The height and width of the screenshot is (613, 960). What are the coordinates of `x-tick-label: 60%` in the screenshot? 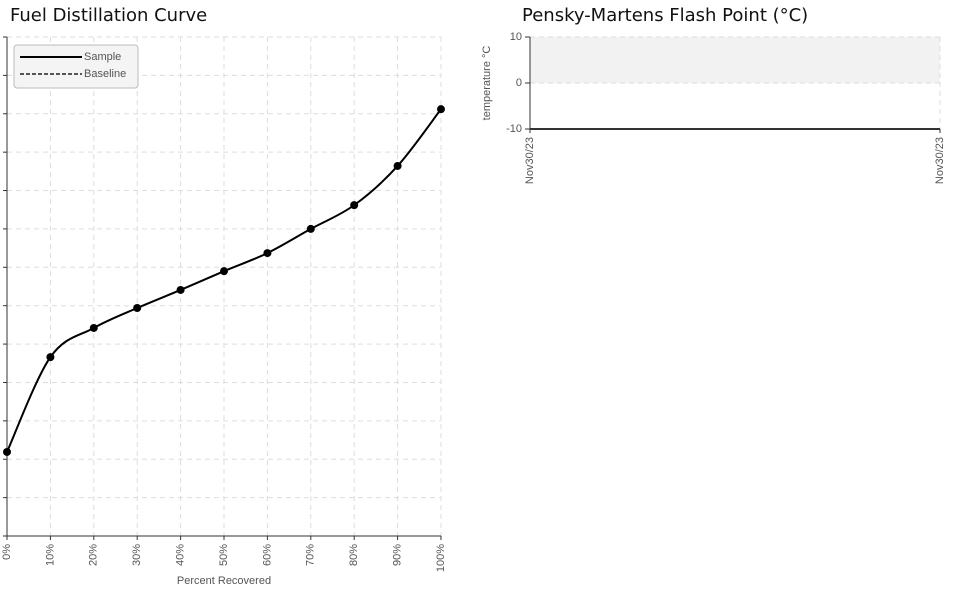 It's located at (267, 555).